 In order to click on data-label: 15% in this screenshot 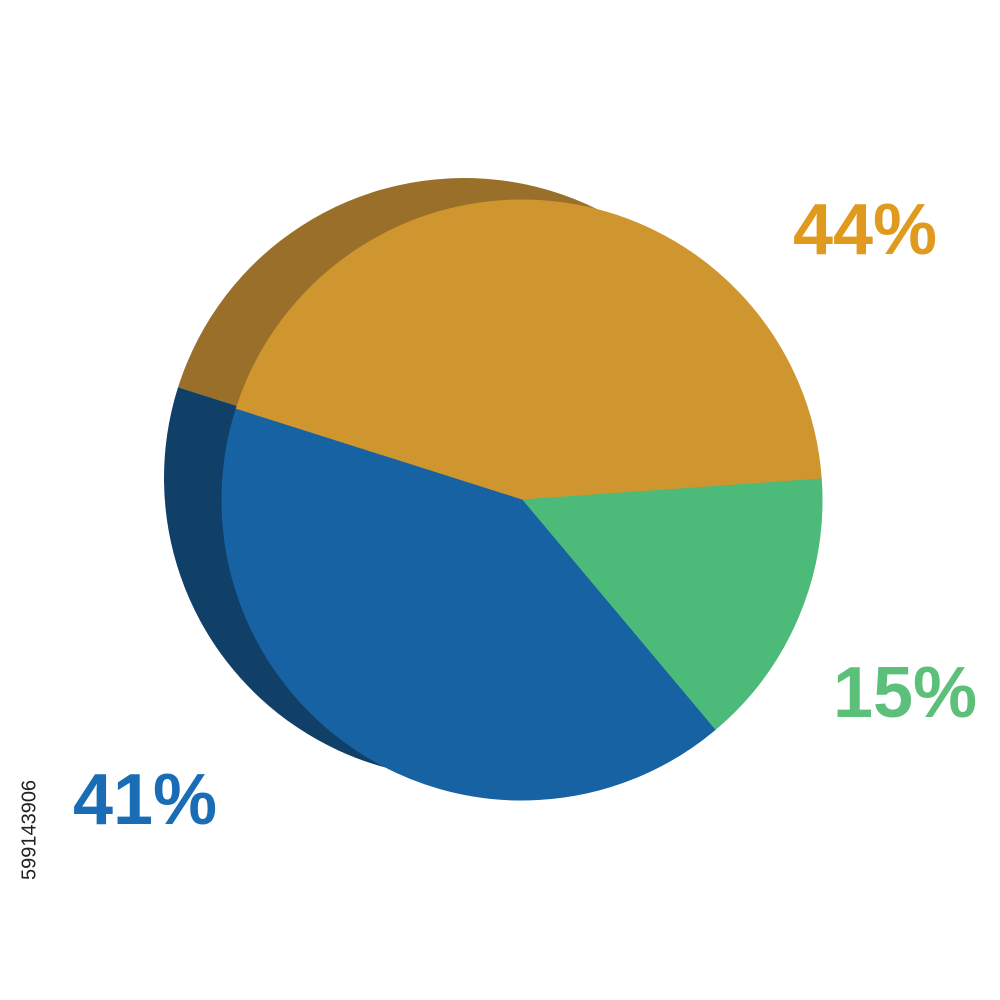, I will do `click(905, 693)`.